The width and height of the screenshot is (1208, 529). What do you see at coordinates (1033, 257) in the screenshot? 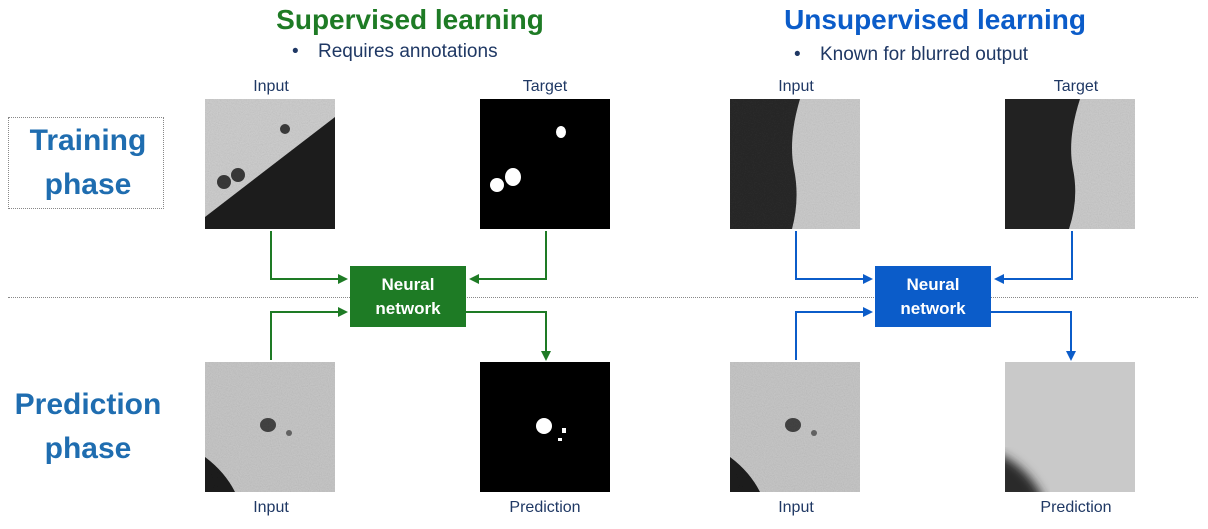
I see `unsup-target-to-network-arrow` at bounding box center [1033, 257].